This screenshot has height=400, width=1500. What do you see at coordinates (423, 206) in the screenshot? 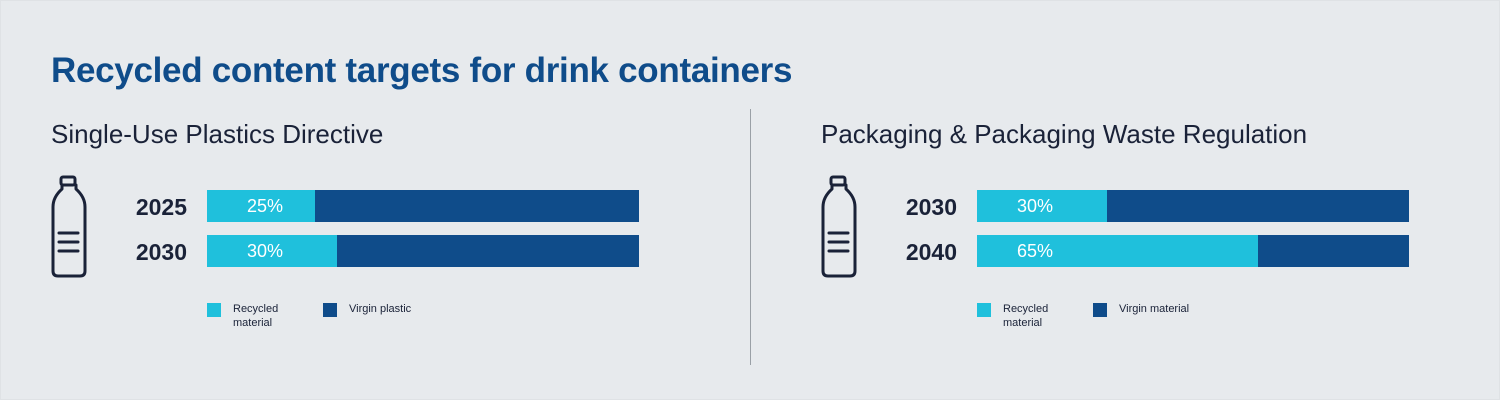
I see `bar-virgin: 25%` at bounding box center [423, 206].